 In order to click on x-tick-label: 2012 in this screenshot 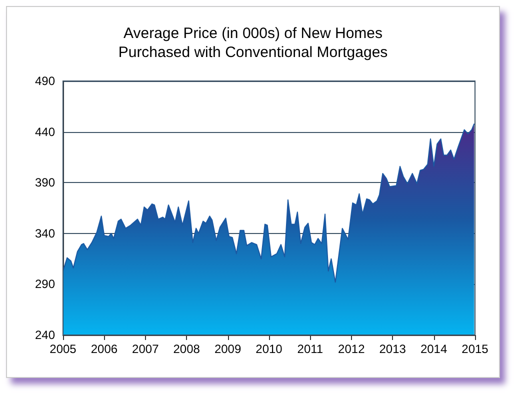, I will do `click(352, 349)`.